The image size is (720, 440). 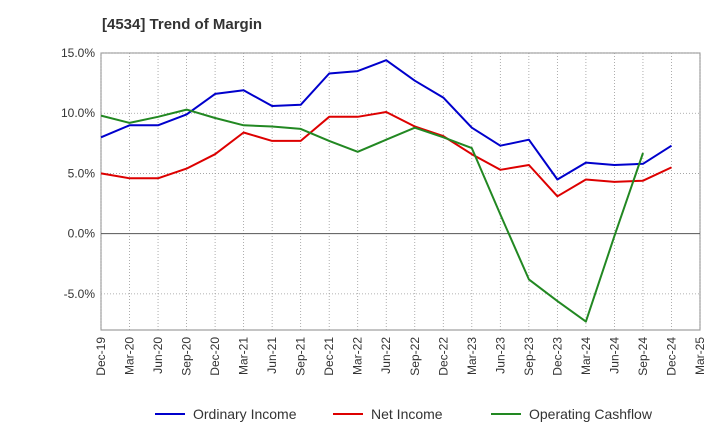 What do you see at coordinates (244, 356) in the screenshot?
I see `x-tick-label: Mar-21` at bounding box center [244, 356].